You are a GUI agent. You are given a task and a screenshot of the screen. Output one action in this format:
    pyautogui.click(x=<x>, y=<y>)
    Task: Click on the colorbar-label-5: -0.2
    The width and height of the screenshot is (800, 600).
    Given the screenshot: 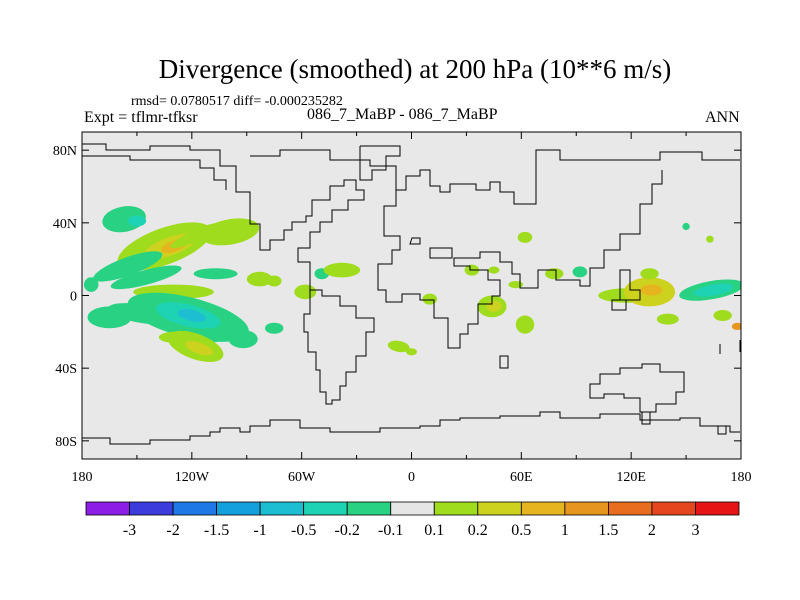 What is the action you would take?
    pyautogui.click(x=347, y=530)
    